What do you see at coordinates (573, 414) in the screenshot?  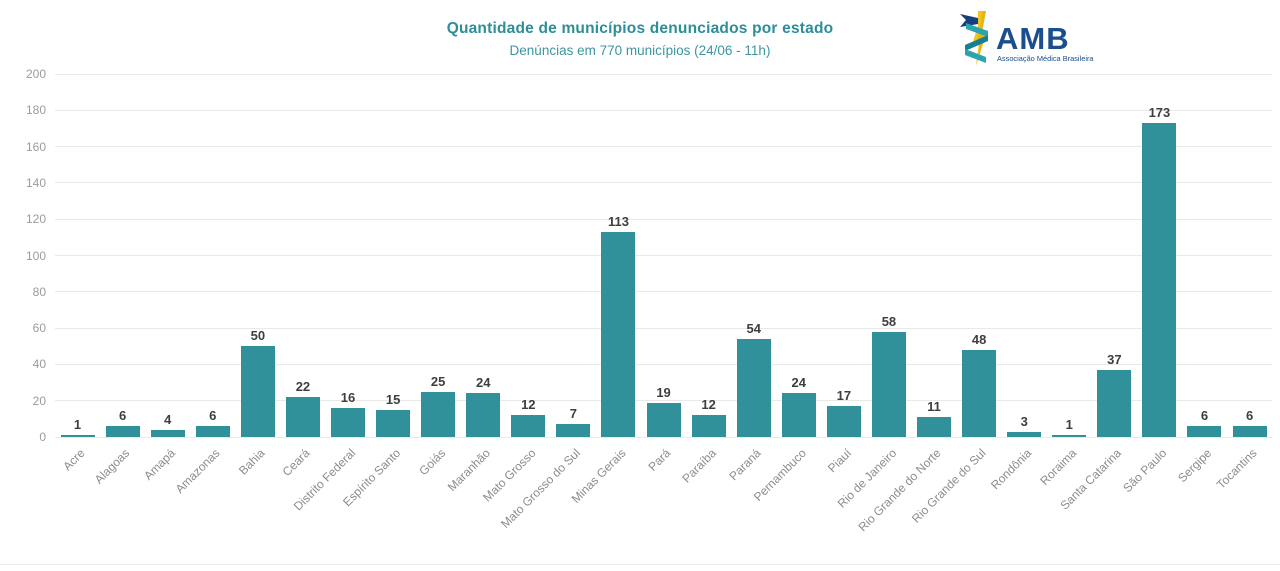 I see `bar-value-label: 7` at bounding box center [573, 414].